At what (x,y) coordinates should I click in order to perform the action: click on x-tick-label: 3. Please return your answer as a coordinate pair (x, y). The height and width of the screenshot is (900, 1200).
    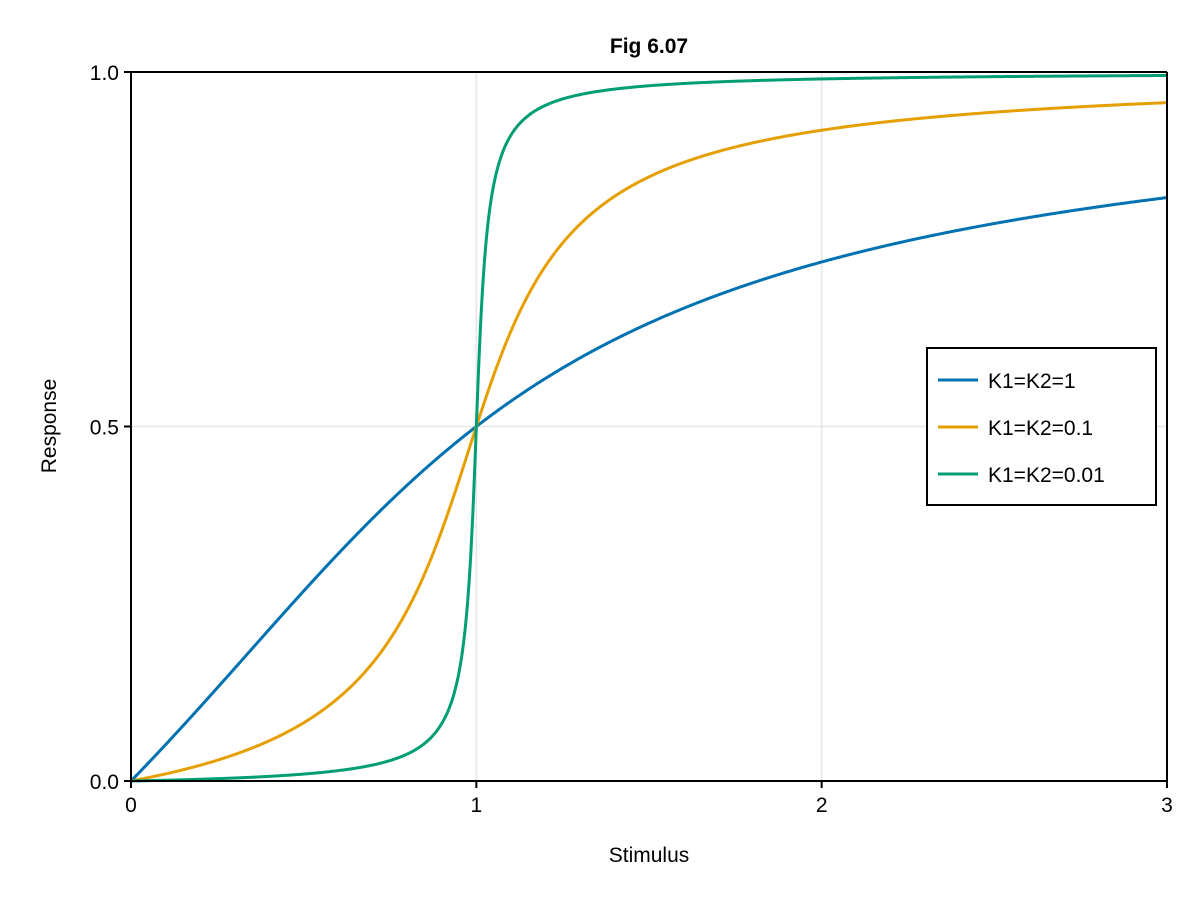
    Looking at the image, I should click on (1167, 805).